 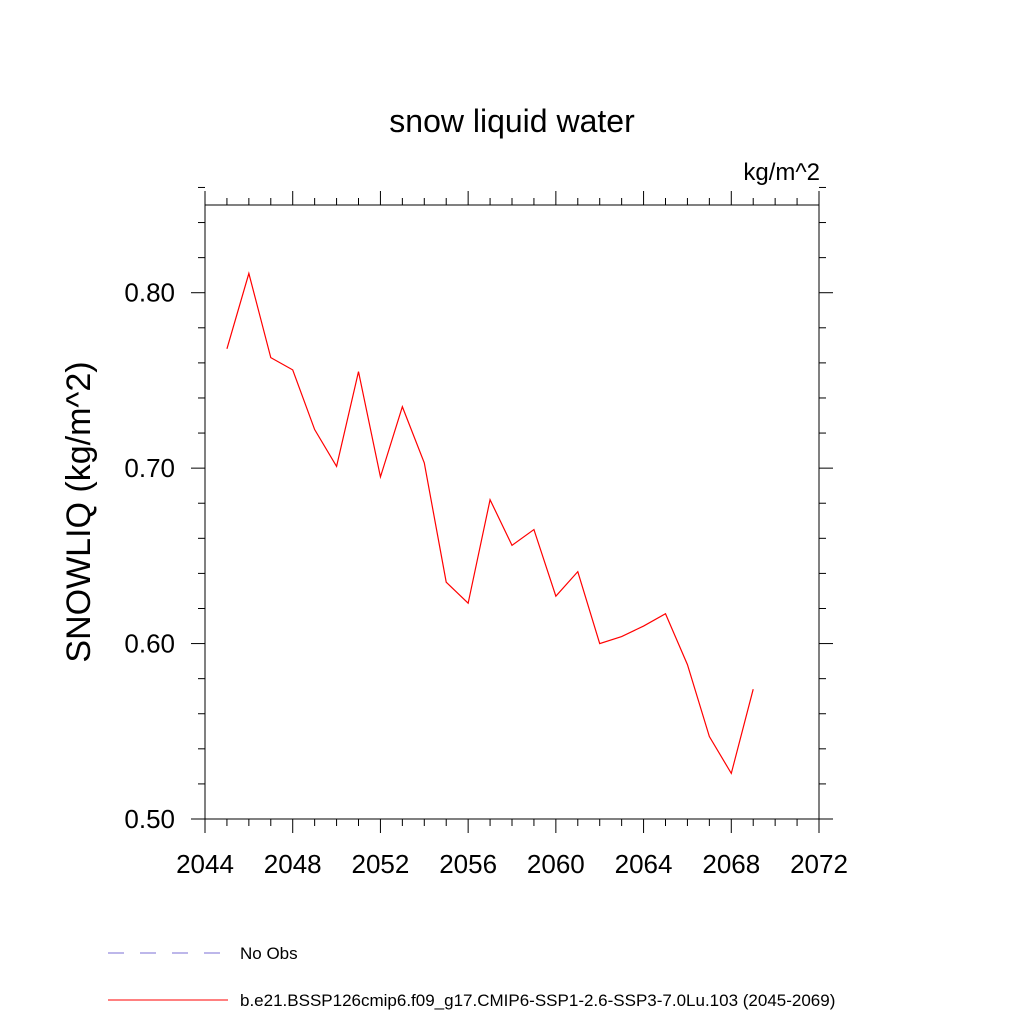 I want to click on x-tick-label: 2060, so click(x=556, y=864).